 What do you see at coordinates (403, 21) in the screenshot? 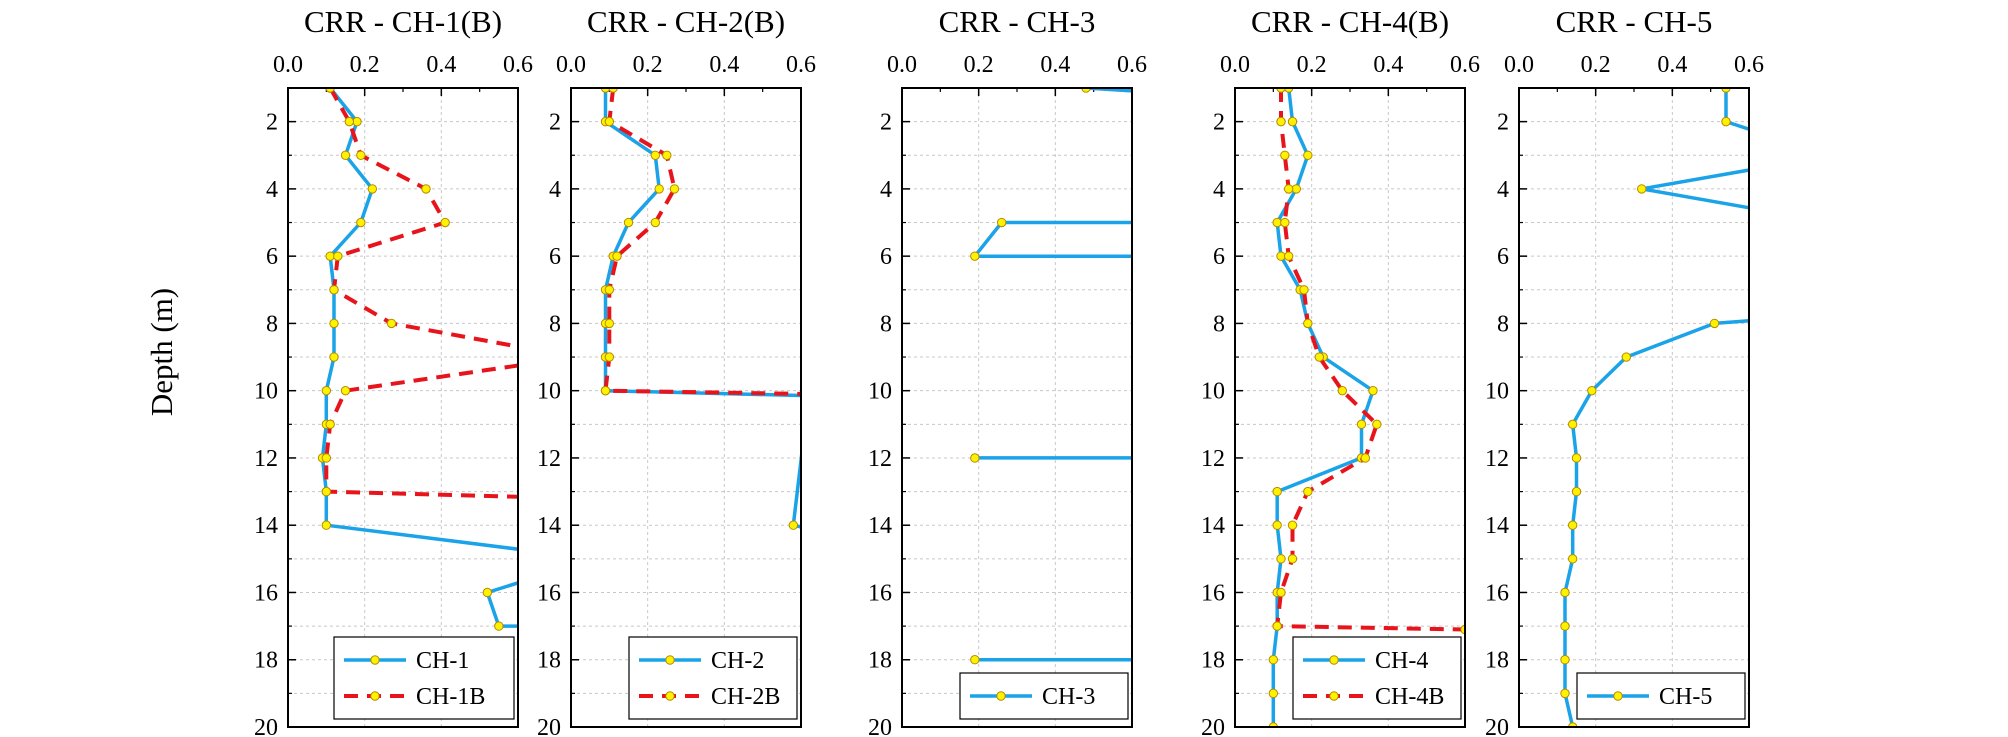
I see `chart-title: CRR - CH-1(B)` at bounding box center [403, 21].